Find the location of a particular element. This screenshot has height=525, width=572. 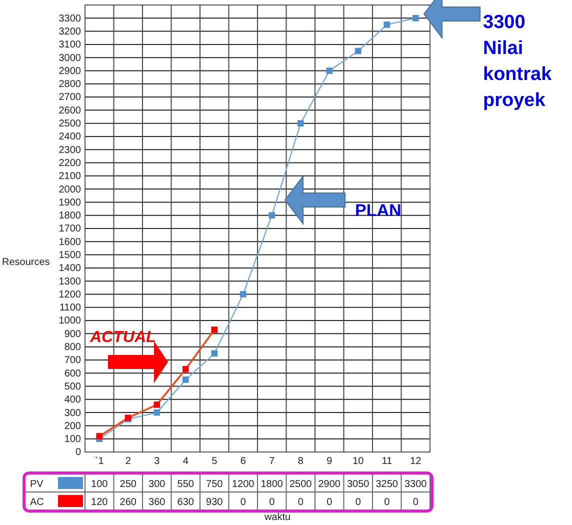

y-tick-label: 0 is located at coordinates (78, 452).